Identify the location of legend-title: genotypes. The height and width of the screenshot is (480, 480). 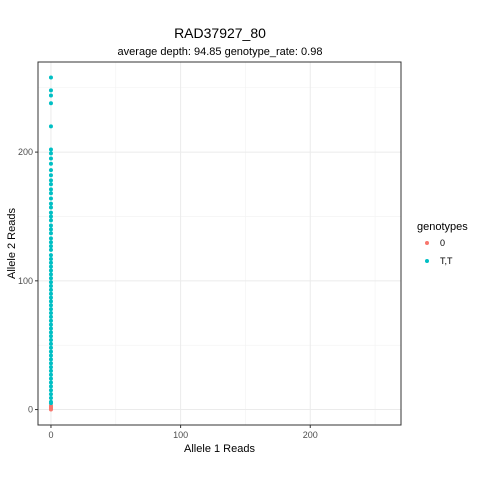
(442, 227).